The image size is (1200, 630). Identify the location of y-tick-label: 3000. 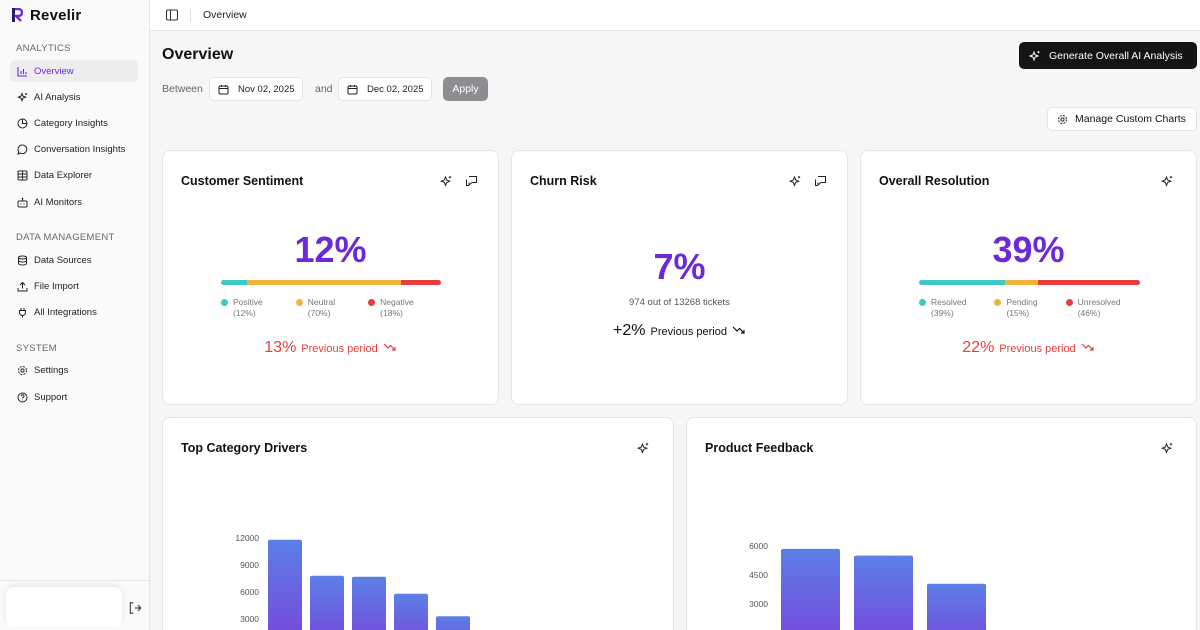
(249, 619).